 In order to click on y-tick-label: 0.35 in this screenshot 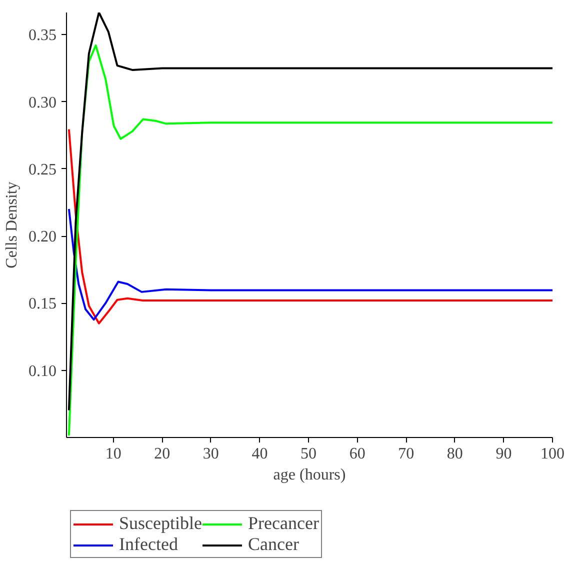, I will do `click(42, 35)`.